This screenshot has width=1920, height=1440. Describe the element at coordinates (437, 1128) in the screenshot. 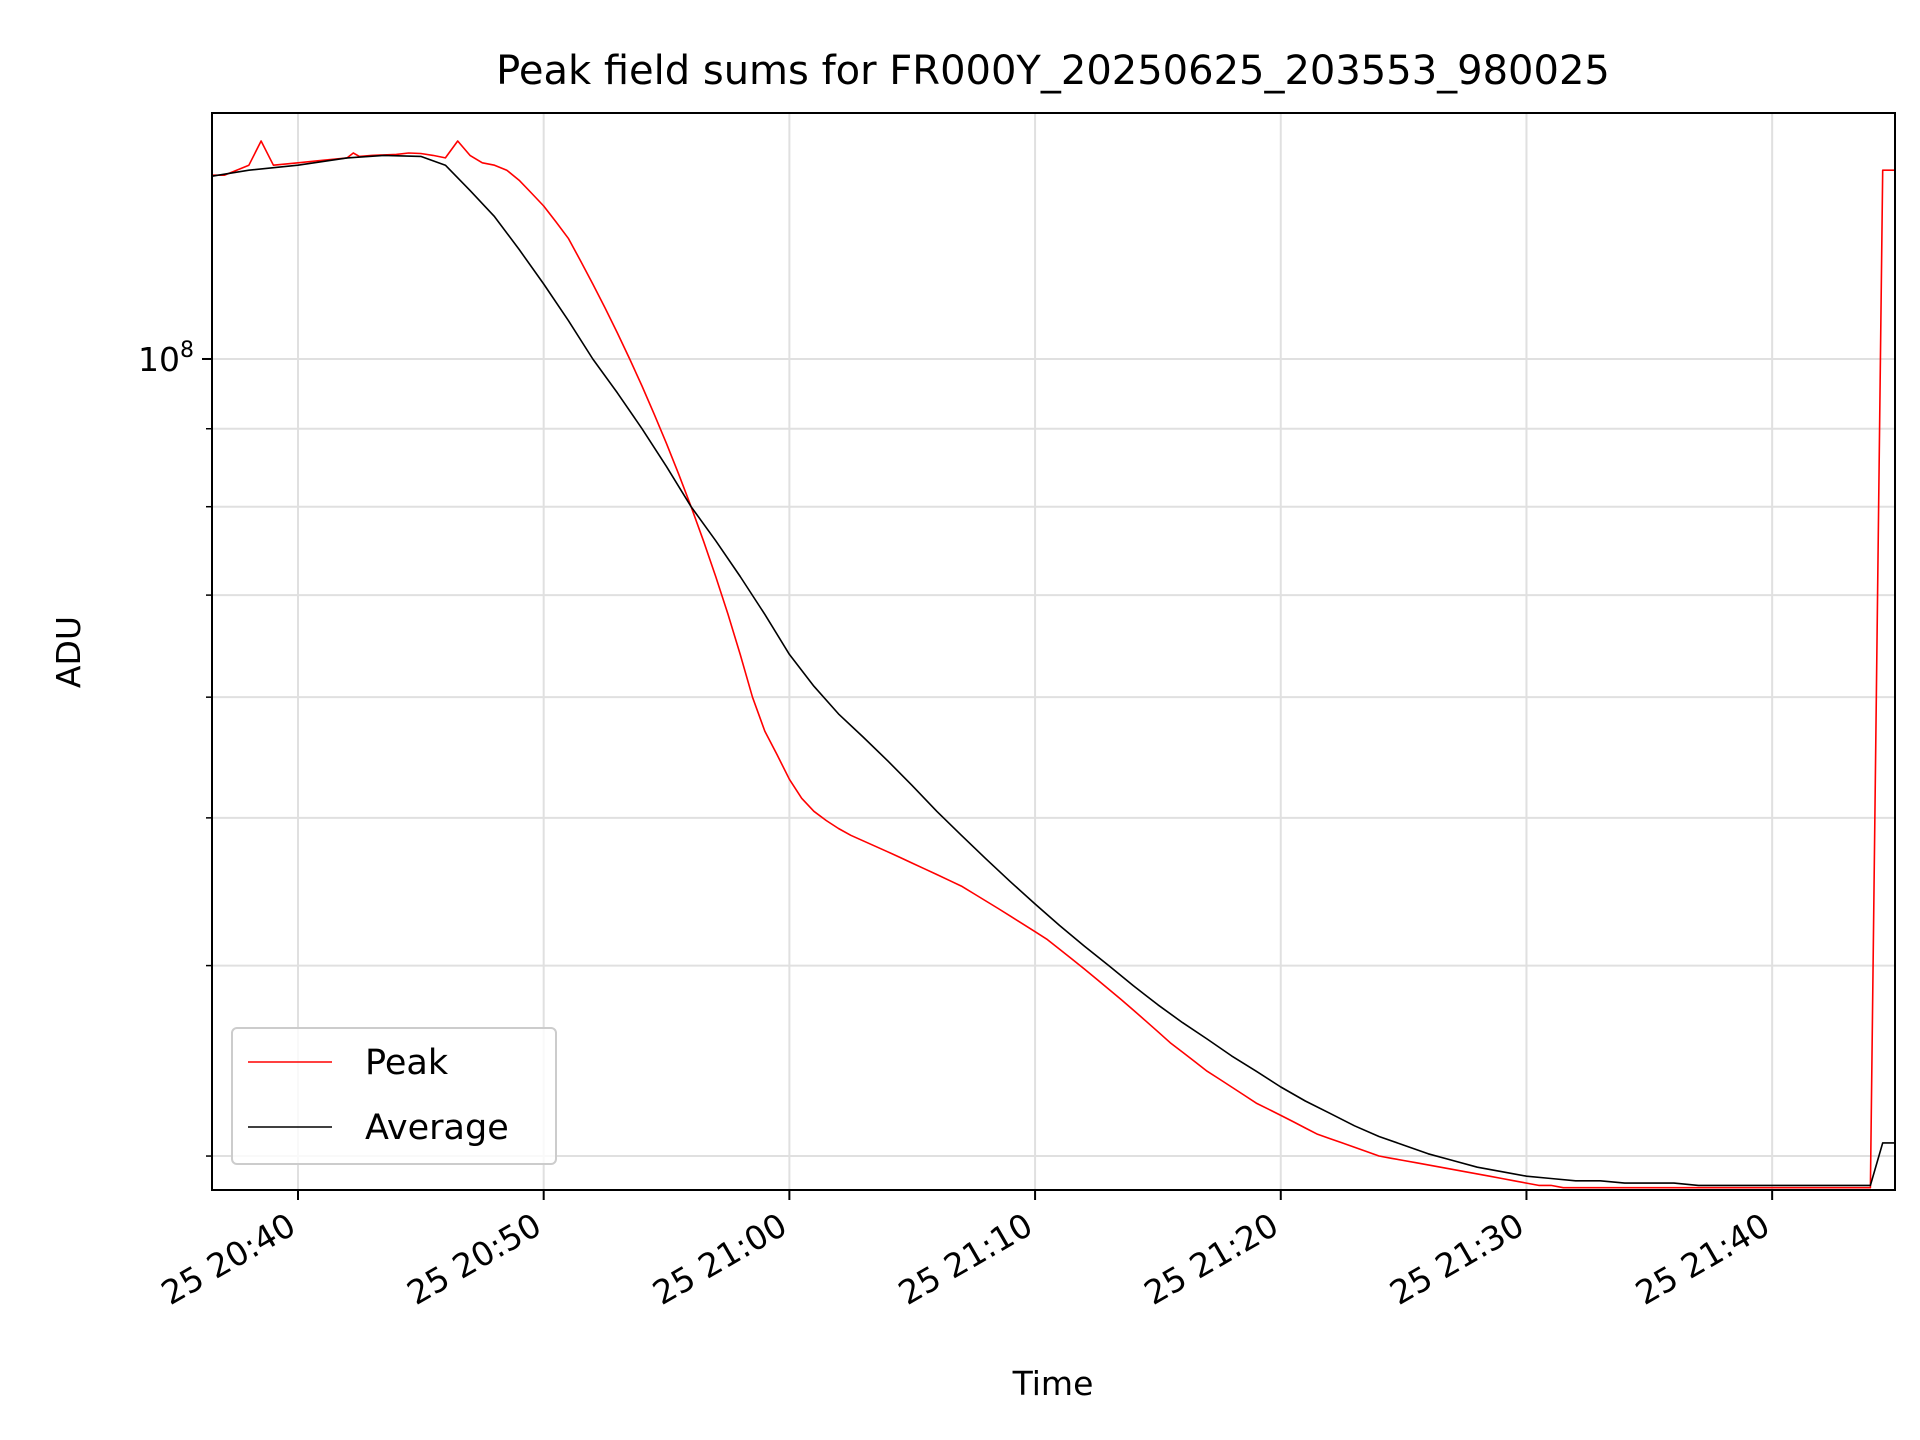

I see `legend-average-label: Average` at that location.